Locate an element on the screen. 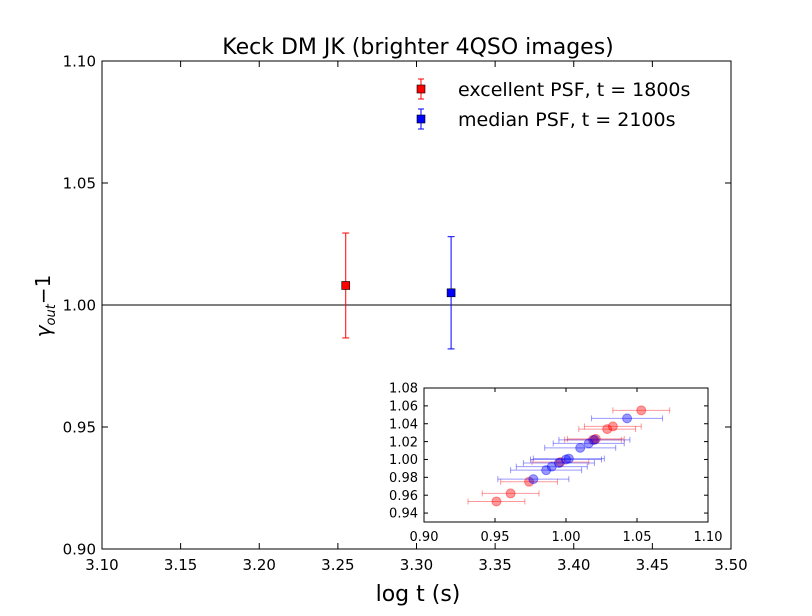  x-tick-label: 1.05 is located at coordinates (637, 537).